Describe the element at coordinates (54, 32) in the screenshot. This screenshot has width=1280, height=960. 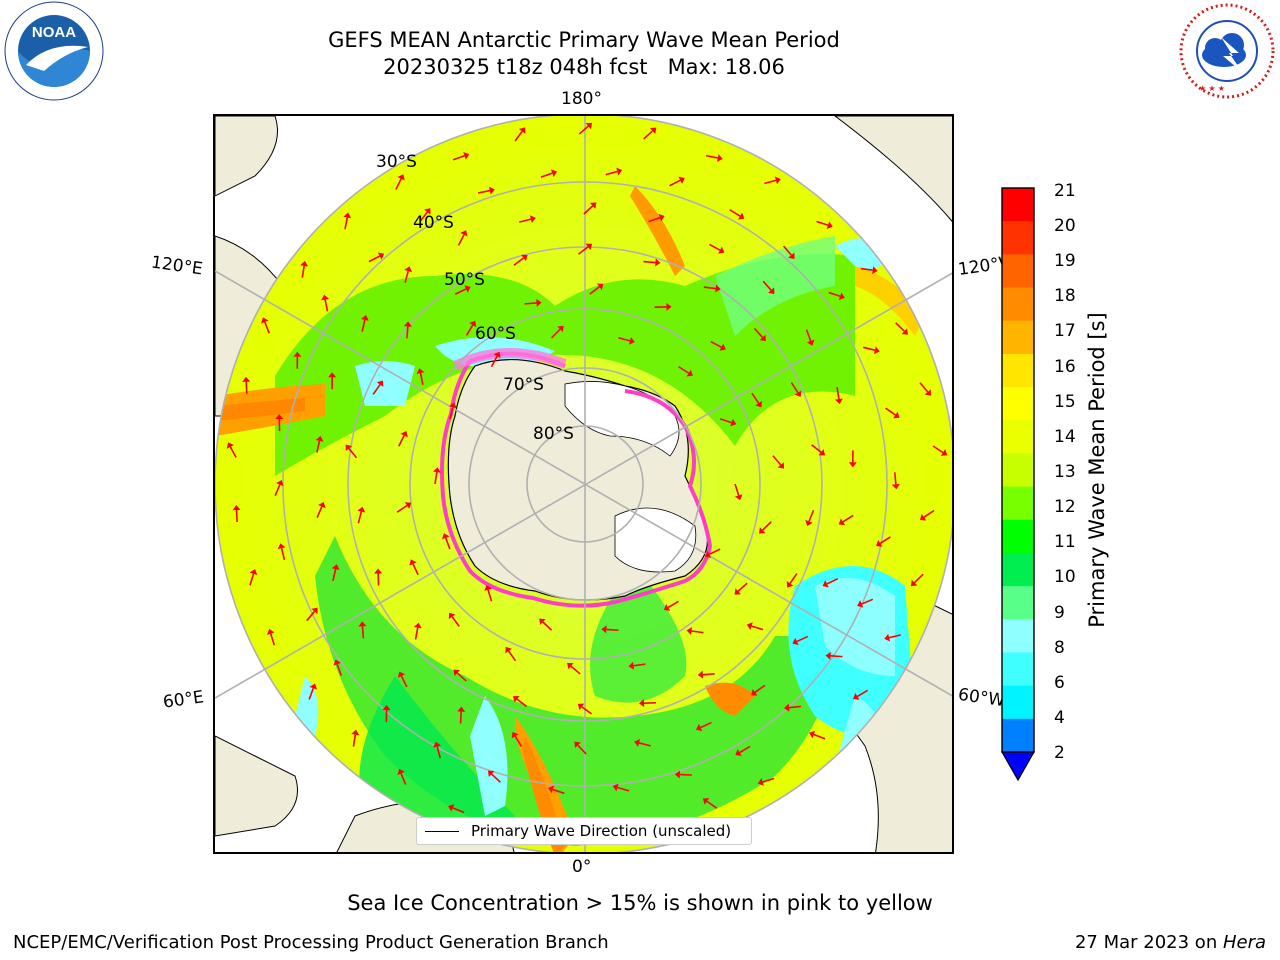
I see `noaa-logo-text: NOAA` at that location.